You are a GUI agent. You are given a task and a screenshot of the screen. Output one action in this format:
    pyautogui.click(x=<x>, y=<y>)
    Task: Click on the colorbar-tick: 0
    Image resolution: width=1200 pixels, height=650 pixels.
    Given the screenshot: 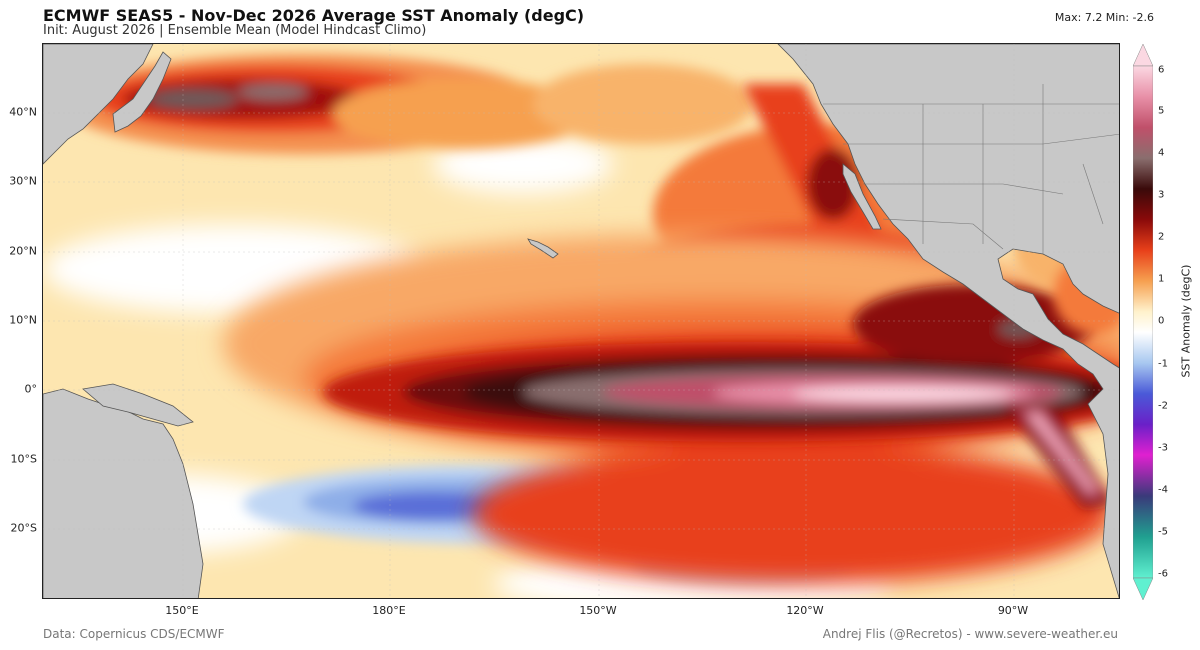 What is the action you would take?
    pyautogui.click(x=1161, y=321)
    